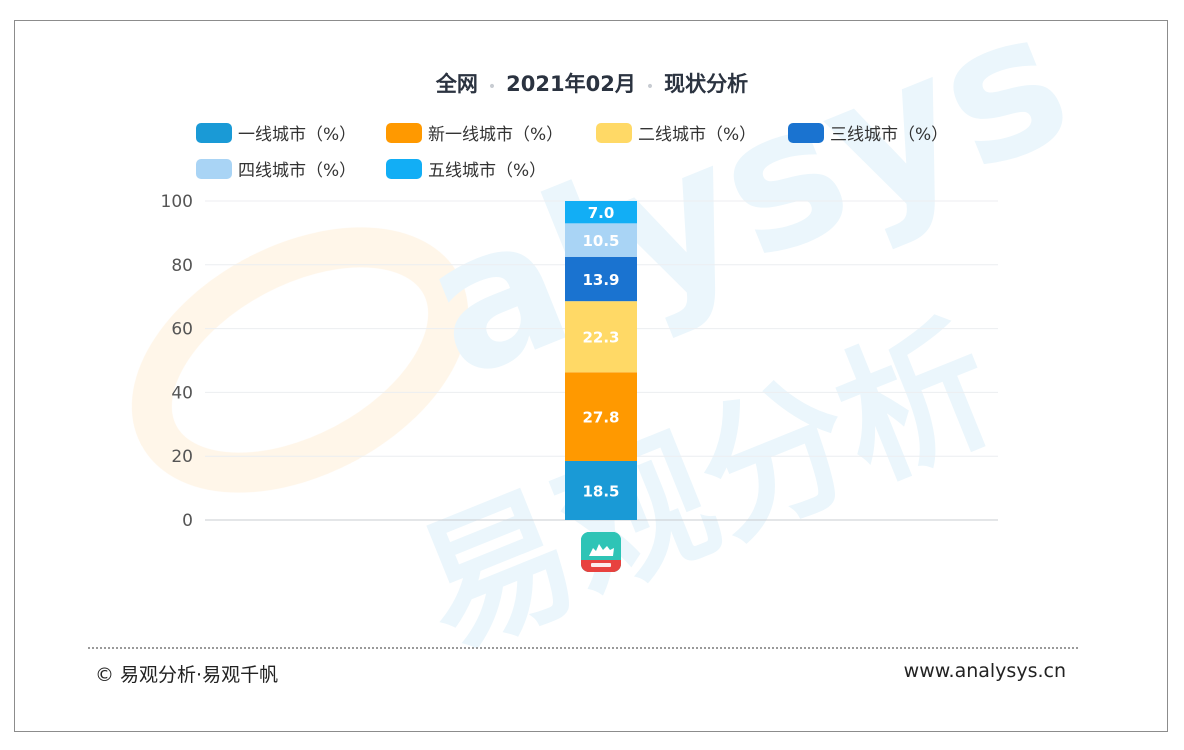  Describe the element at coordinates (182, 330) in the screenshot. I see `y-tick-label: 60` at that location.